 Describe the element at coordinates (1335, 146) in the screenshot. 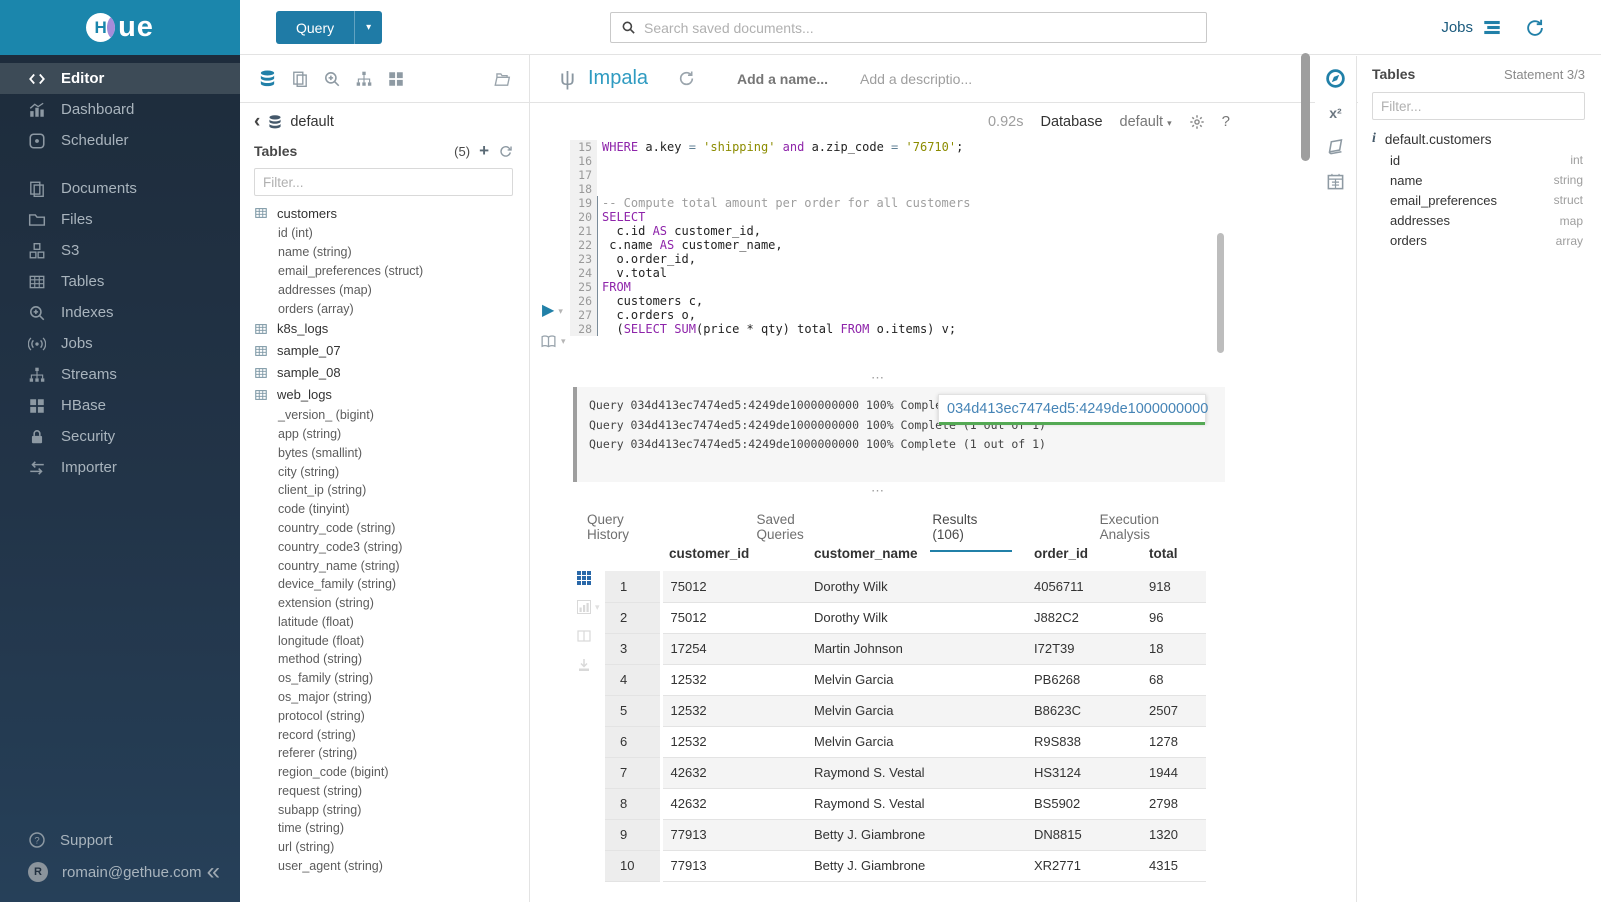

I see `language-book-icon` at that location.